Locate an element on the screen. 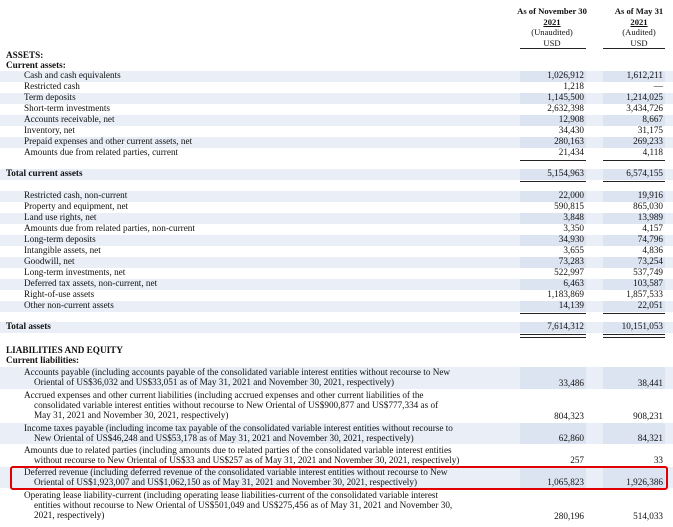 This screenshot has width=673, height=527. current-assets-heading: Current assets: is located at coordinates (36, 65).